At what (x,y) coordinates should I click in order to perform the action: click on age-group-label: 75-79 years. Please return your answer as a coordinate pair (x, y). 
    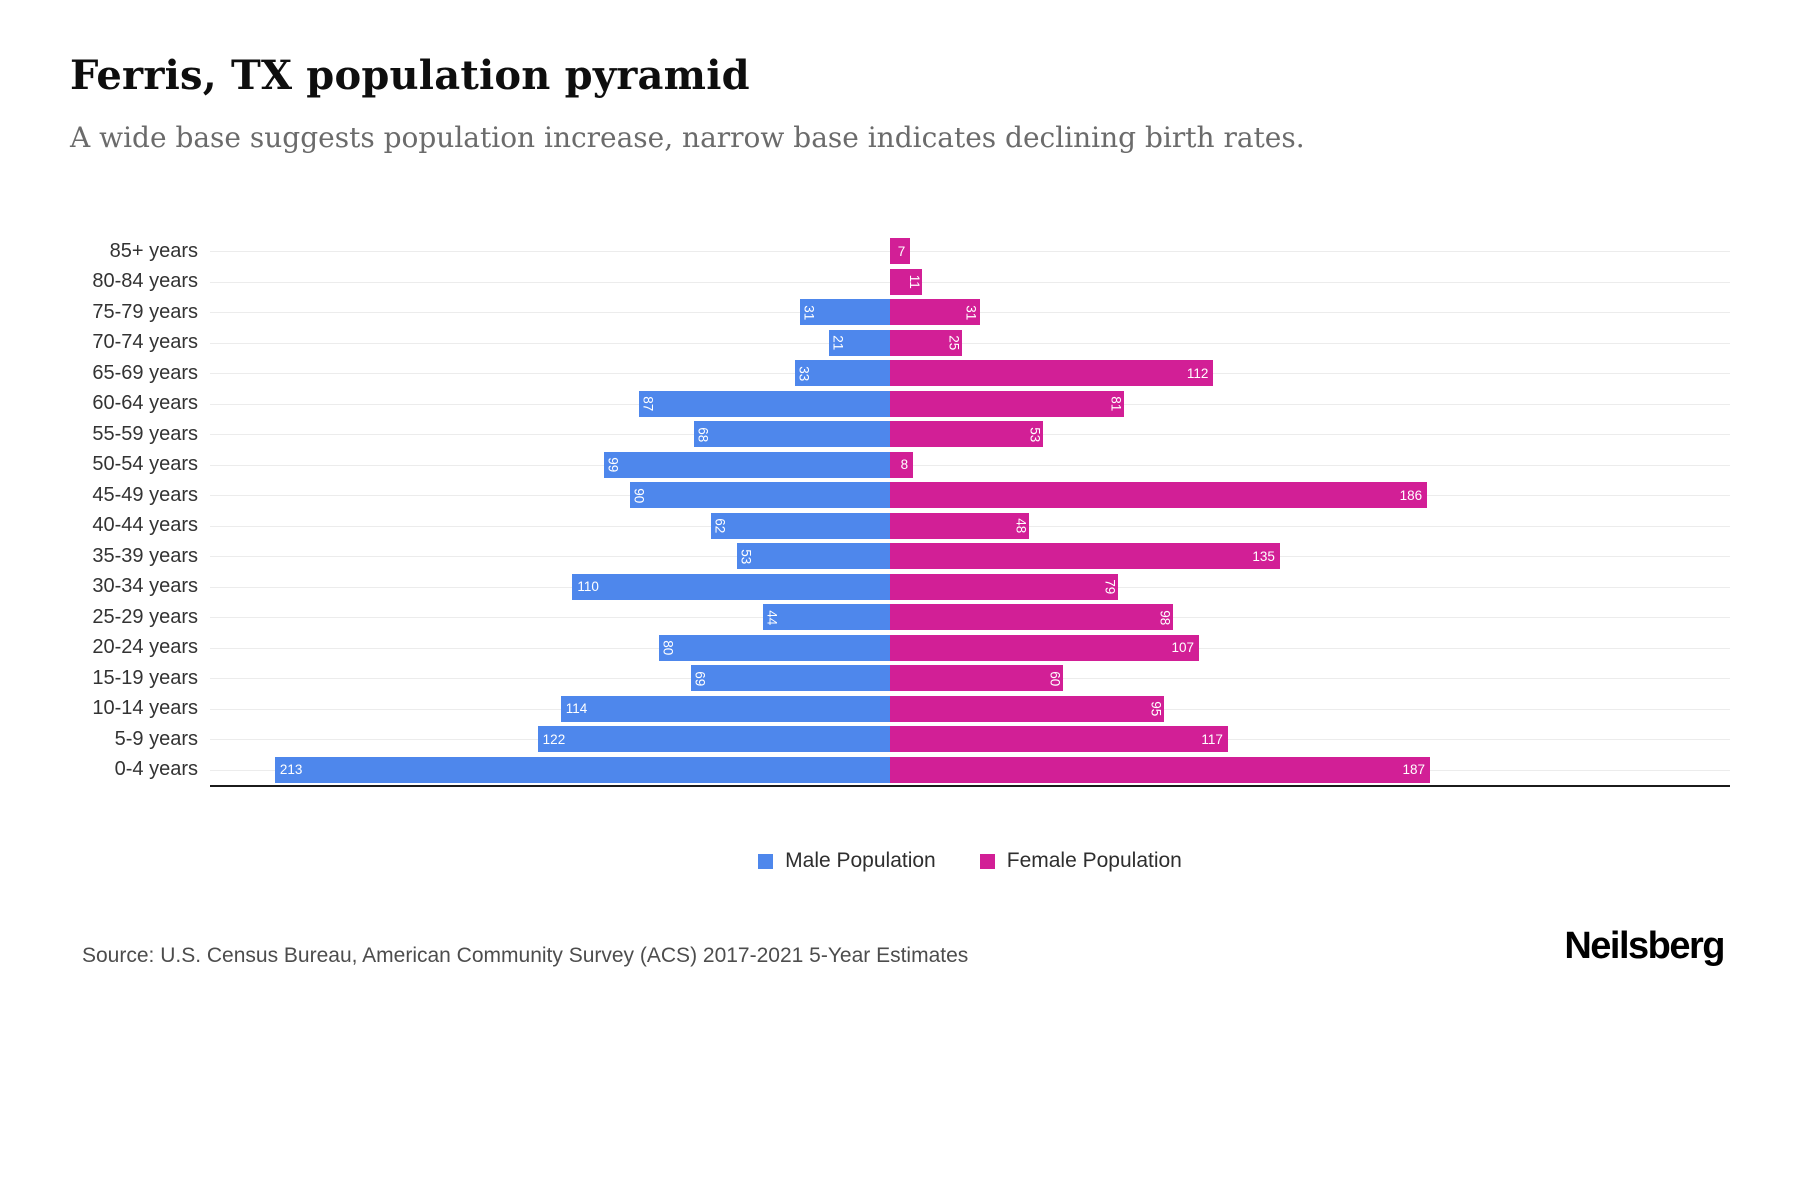
    Looking at the image, I should click on (145, 311).